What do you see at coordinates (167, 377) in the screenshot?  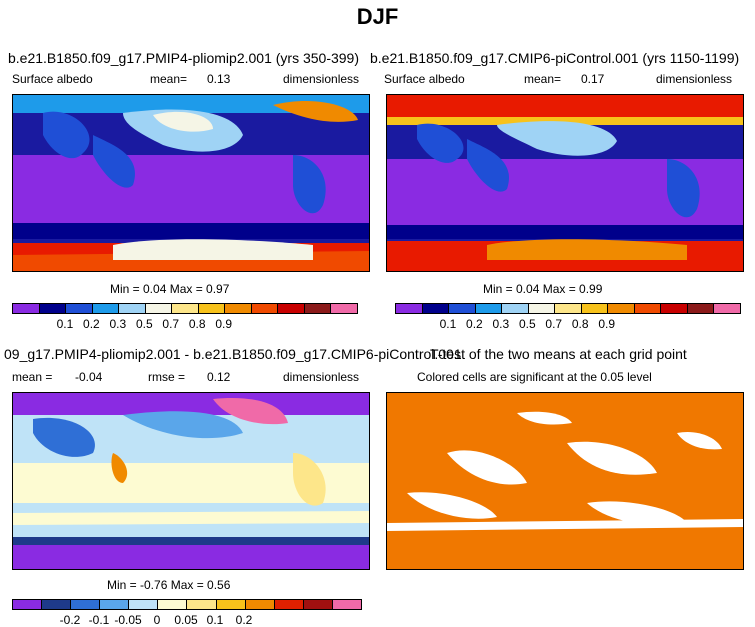 I see `panel3-rmse-label: rmse =` at bounding box center [167, 377].